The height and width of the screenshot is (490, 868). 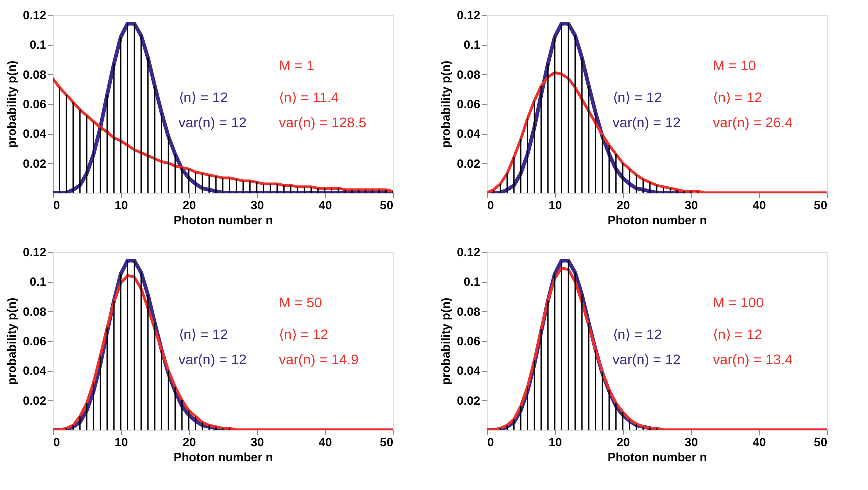 What do you see at coordinates (753, 122) in the screenshot?
I see `annotation: var(n) = 26.4` at bounding box center [753, 122].